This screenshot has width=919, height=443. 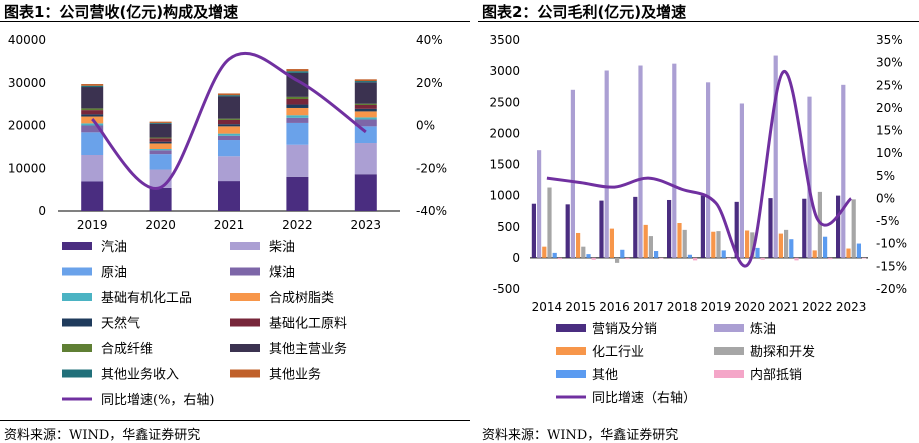 I want to click on y2-tick-label: 25%, so click(x=889, y=85).